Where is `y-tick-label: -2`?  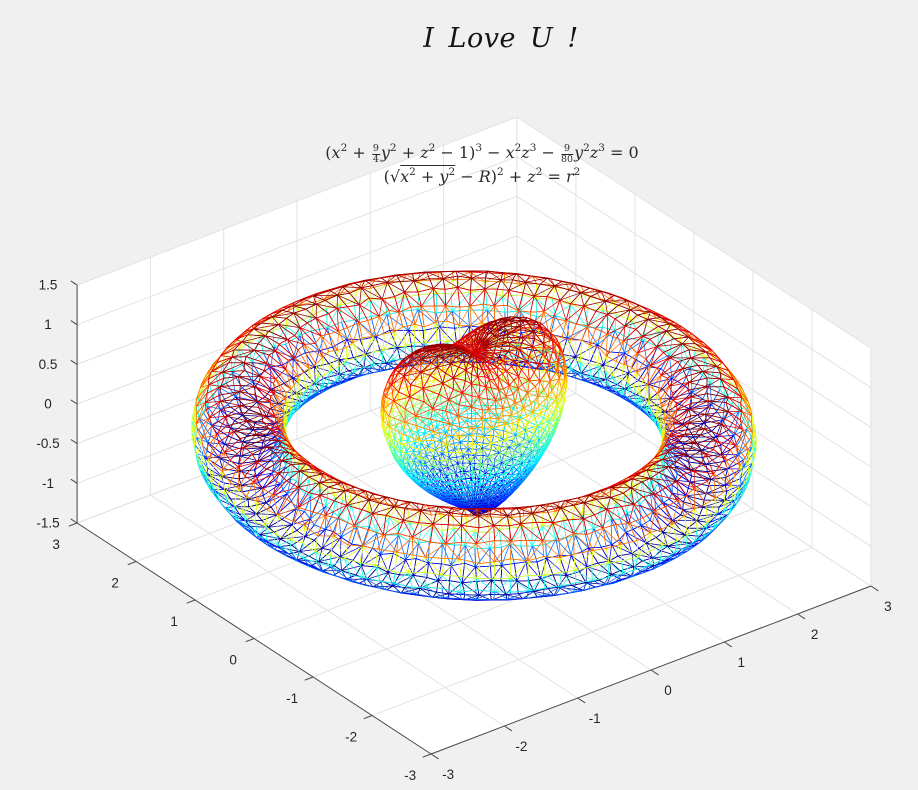 y-tick-label: -2 is located at coordinates (351, 737).